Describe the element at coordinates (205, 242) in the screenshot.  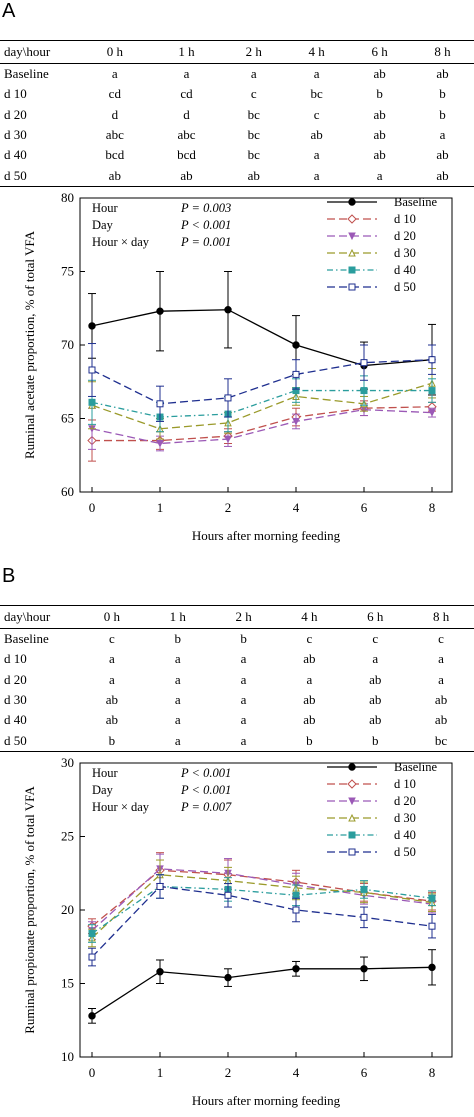
I see `stat-value: P = 0.001` at that location.